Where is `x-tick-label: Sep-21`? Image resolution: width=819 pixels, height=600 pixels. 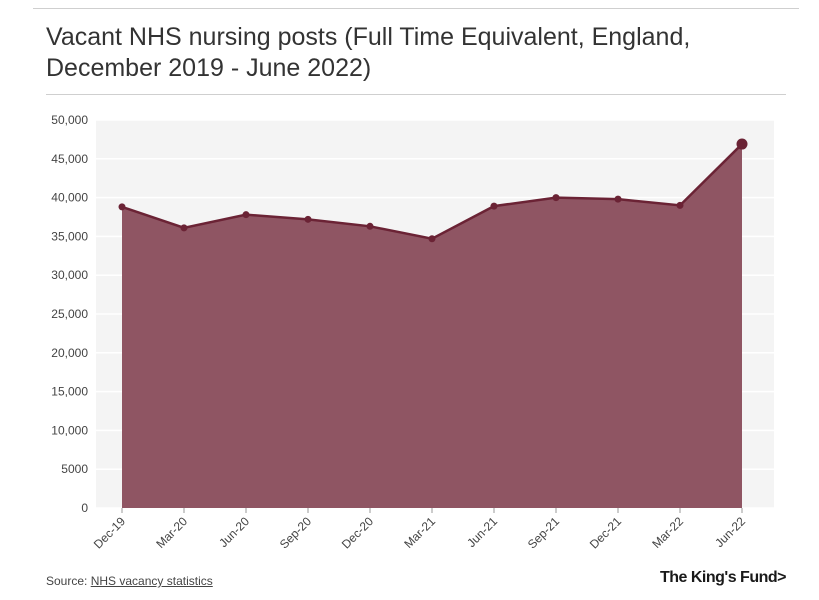
x-tick-label: Sep-21 is located at coordinates (543, 532).